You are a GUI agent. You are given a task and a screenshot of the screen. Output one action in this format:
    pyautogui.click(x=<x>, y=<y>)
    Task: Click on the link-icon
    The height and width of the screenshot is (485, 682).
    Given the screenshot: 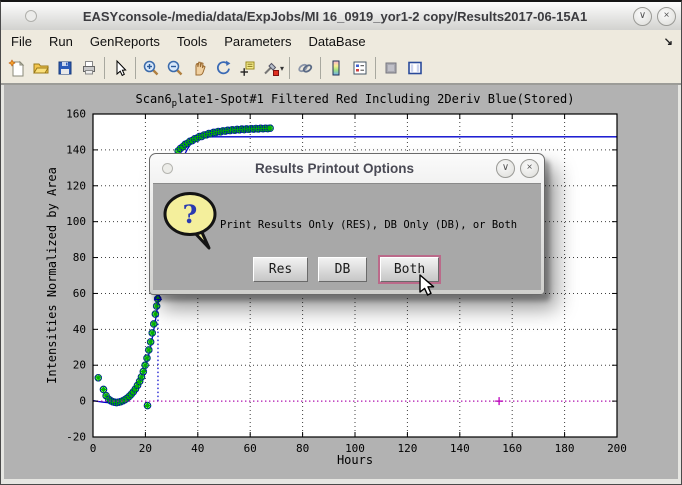 What is the action you would take?
    pyautogui.click(x=305, y=68)
    